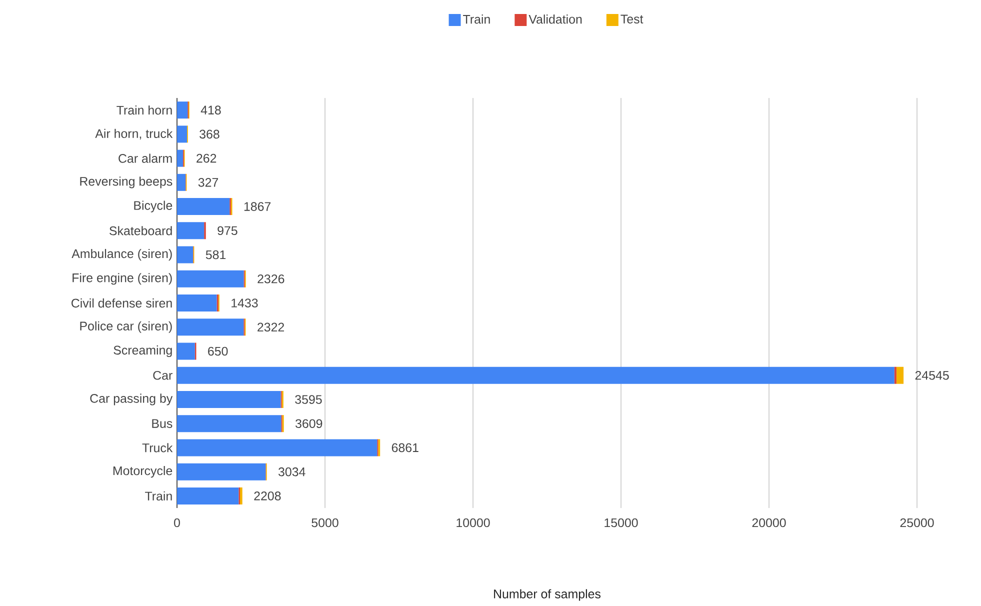  Describe the element at coordinates (142, 472) in the screenshot. I see `y-tick-label: Motorcycle` at that location.